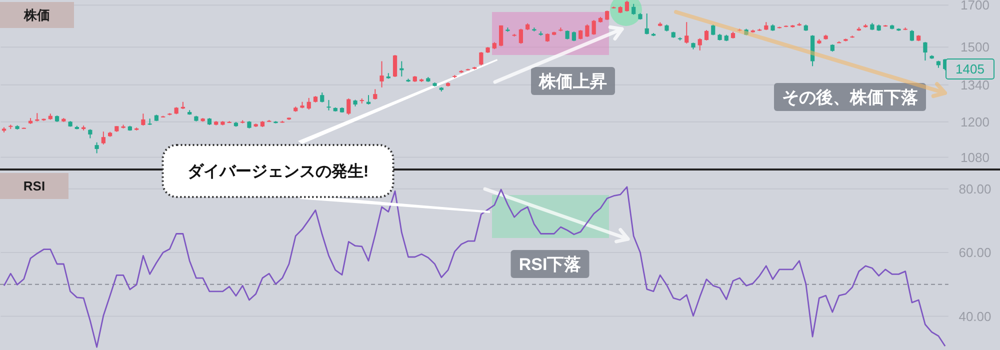  Describe the element at coordinates (278, 171) in the screenshot. I see `annotation: ダイバージェンスの発生!` at that location.